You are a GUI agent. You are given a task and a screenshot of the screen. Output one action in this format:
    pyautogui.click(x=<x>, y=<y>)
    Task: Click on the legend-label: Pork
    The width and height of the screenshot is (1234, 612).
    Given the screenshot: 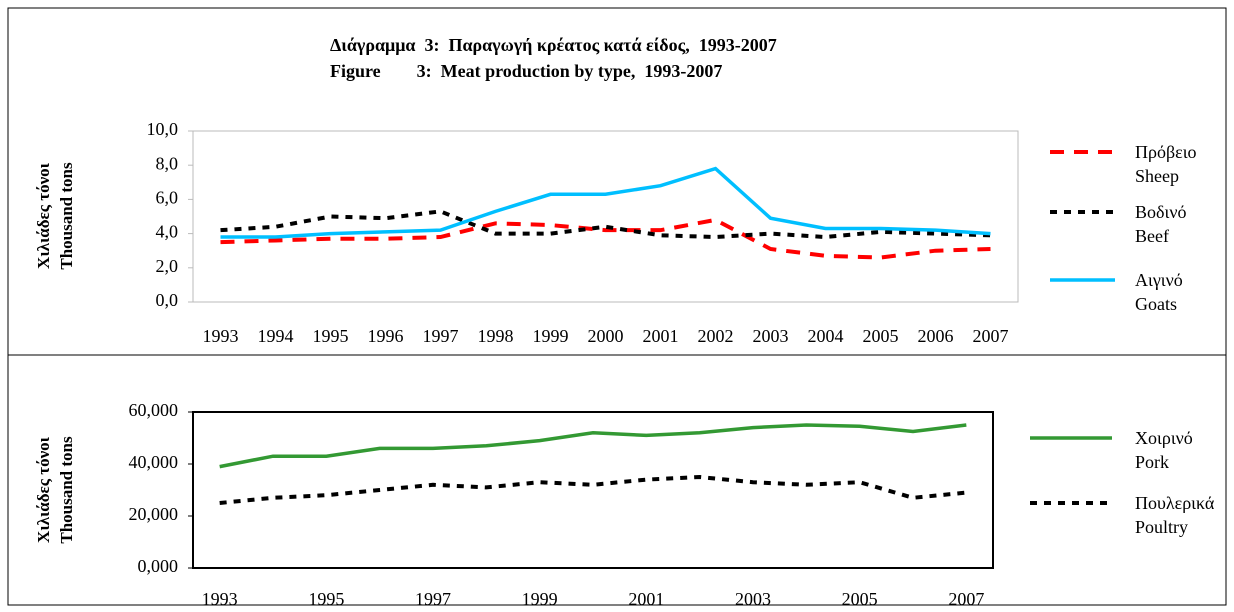 What is the action you would take?
    pyautogui.click(x=1152, y=462)
    